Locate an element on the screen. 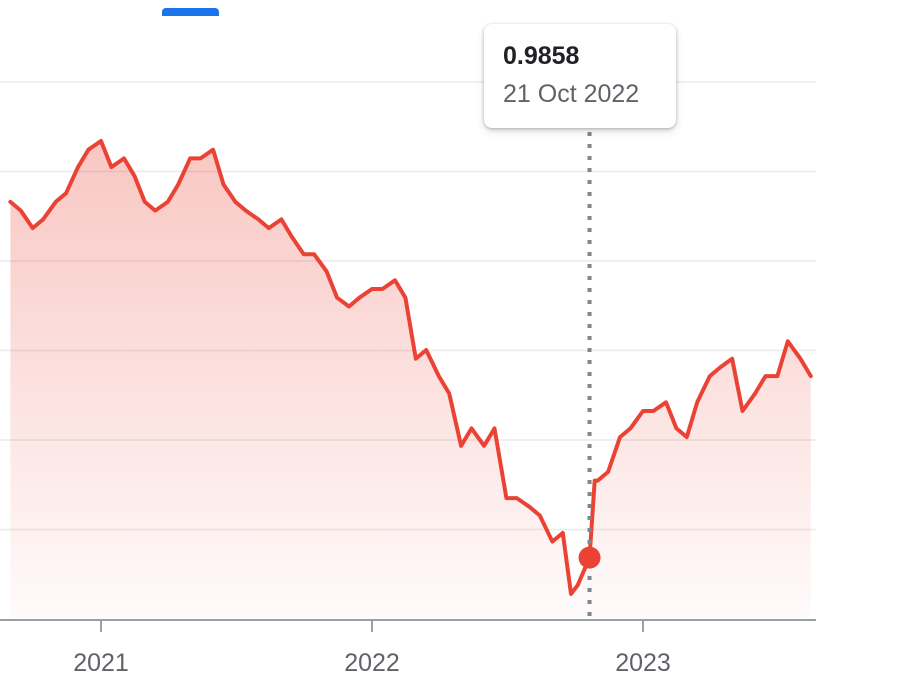 The height and width of the screenshot is (693, 906). tooltip-value: 0.9858 is located at coordinates (541, 56).